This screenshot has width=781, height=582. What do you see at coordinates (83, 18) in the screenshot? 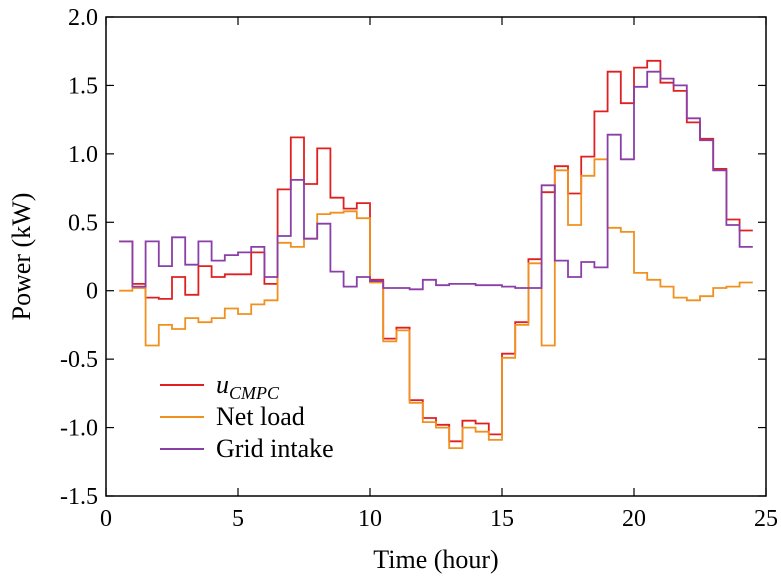
I see `y-tick-label: 2.0` at bounding box center [83, 18].